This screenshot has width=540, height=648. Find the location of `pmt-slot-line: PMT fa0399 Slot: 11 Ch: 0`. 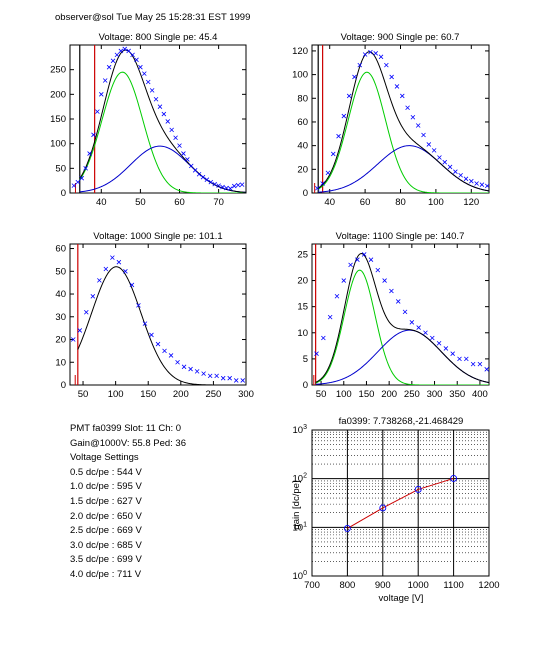

pmt-slot-line: PMT fa0399 Slot: 11 Ch: 0 is located at coordinates (126, 428).